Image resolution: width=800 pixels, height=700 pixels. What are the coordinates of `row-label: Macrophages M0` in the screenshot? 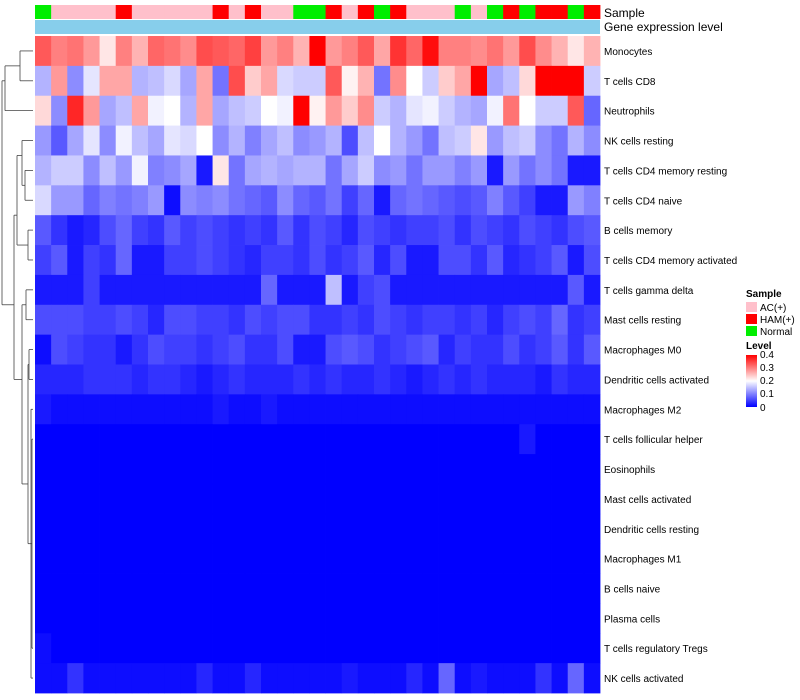 It's located at (643, 351).